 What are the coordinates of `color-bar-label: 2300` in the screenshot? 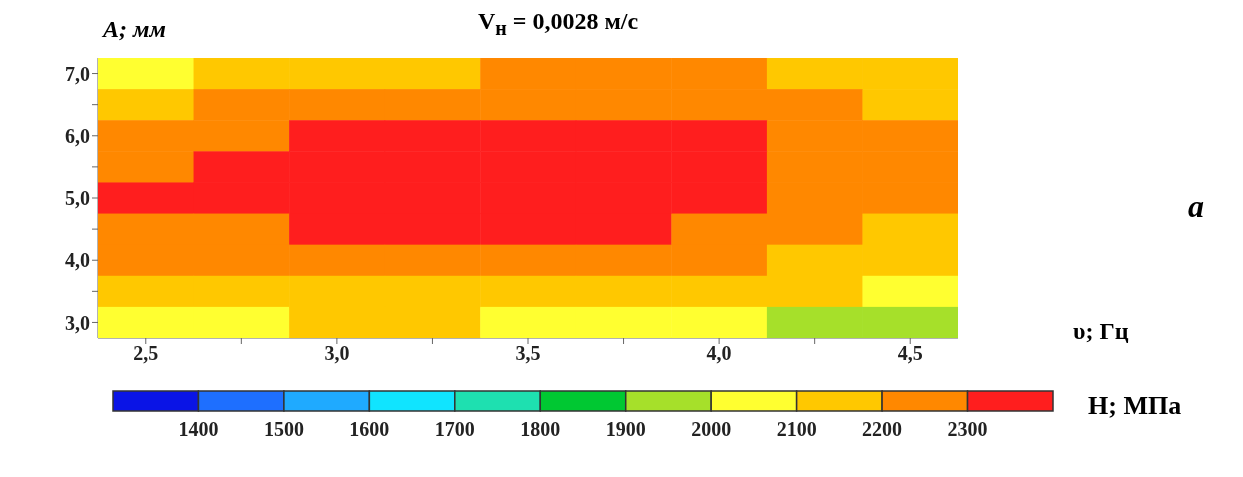 It's located at (967, 429).